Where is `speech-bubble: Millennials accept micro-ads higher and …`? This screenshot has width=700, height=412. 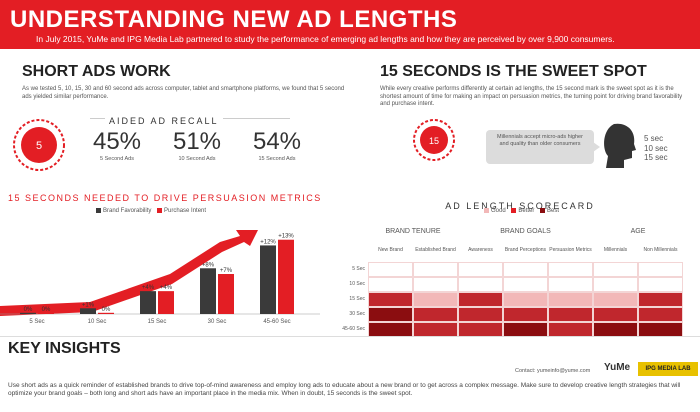 speech-bubble: Millennials accept micro-ads higher and … is located at coordinates (540, 147).